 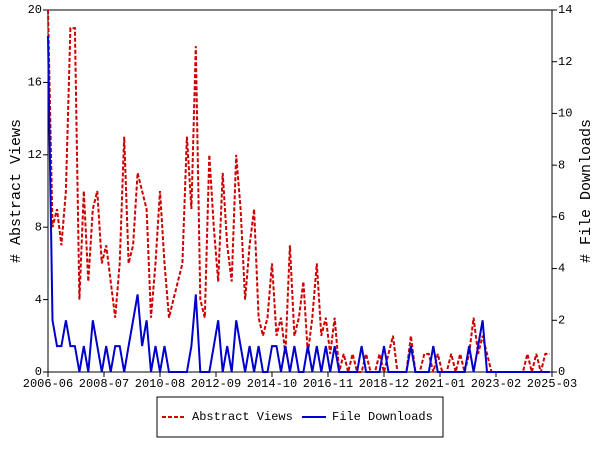 What do you see at coordinates (38, 227) in the screenshot?
I see `y-tick-label: 8` at bounding box center [38, 227].